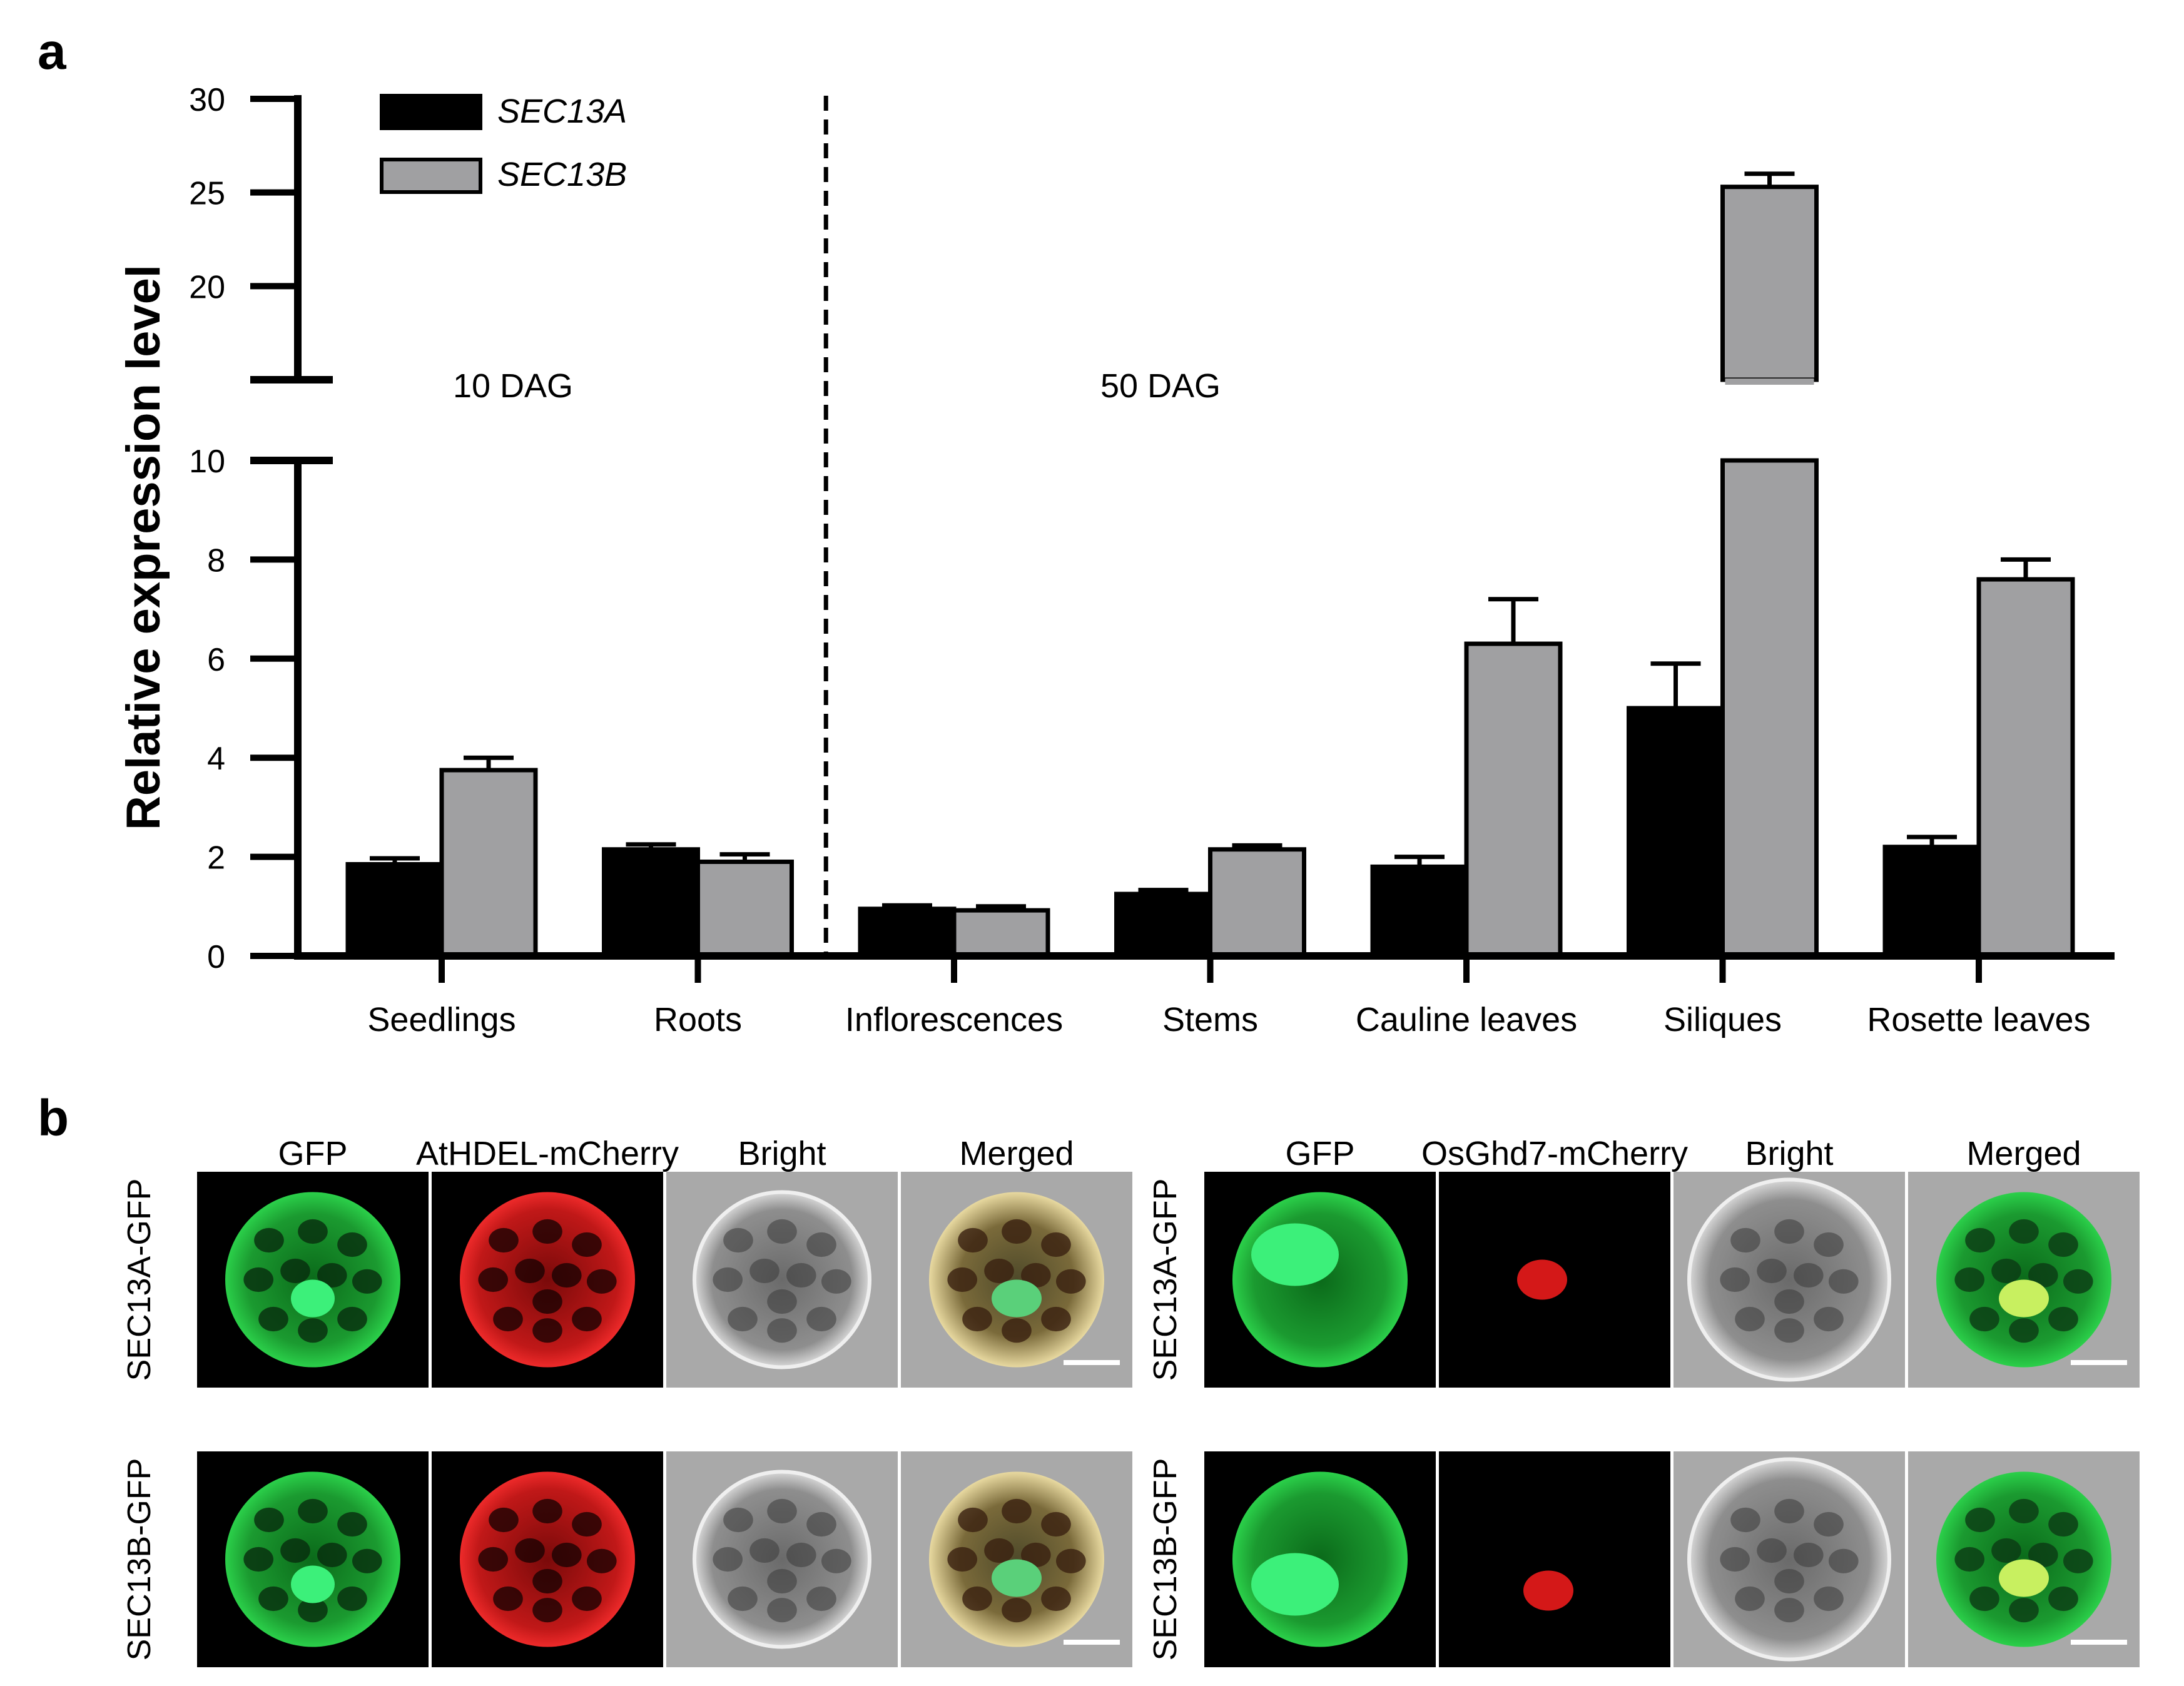 The height and width of the screenshot is (1686, 2184). I want to click on legend-swatch-sec13b, so click(431, 176).